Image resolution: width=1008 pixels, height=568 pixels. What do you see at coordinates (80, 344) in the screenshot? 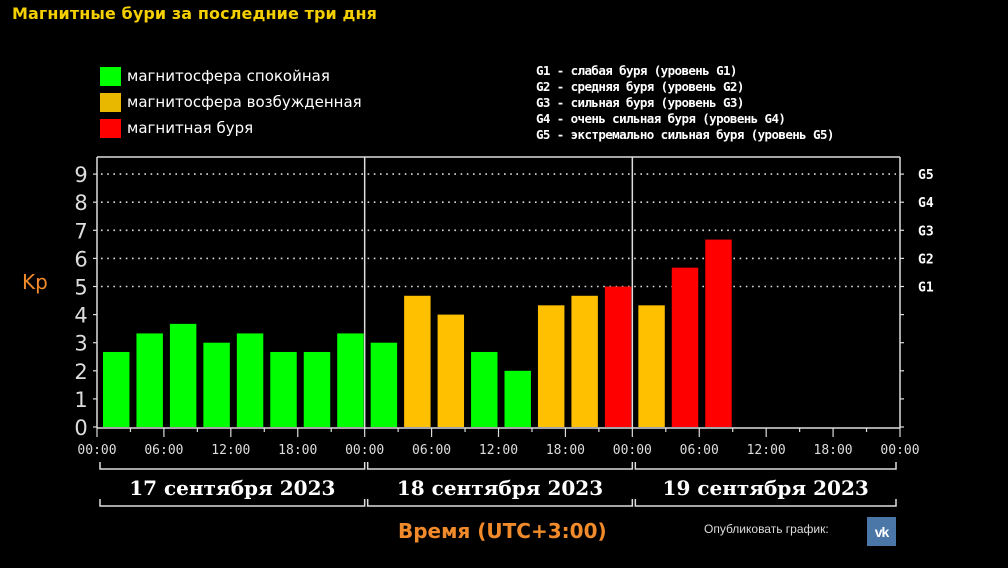
I see `y-tick-label: 3` at bounding box center [80, 344].